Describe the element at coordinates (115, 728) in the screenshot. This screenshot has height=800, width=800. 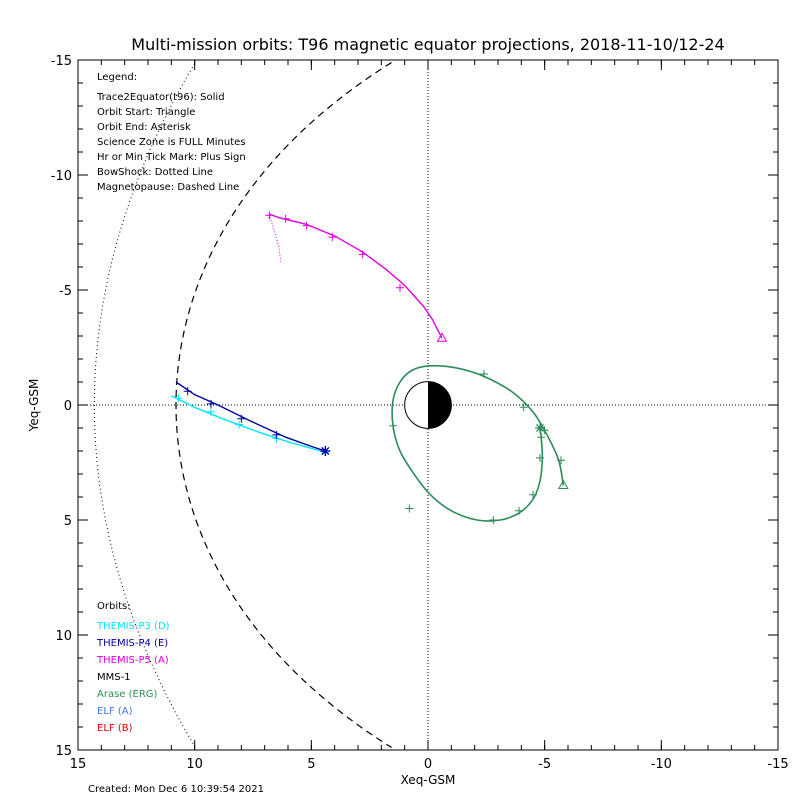
I see `orbit-legend-entry: ELF (B)` at that location.